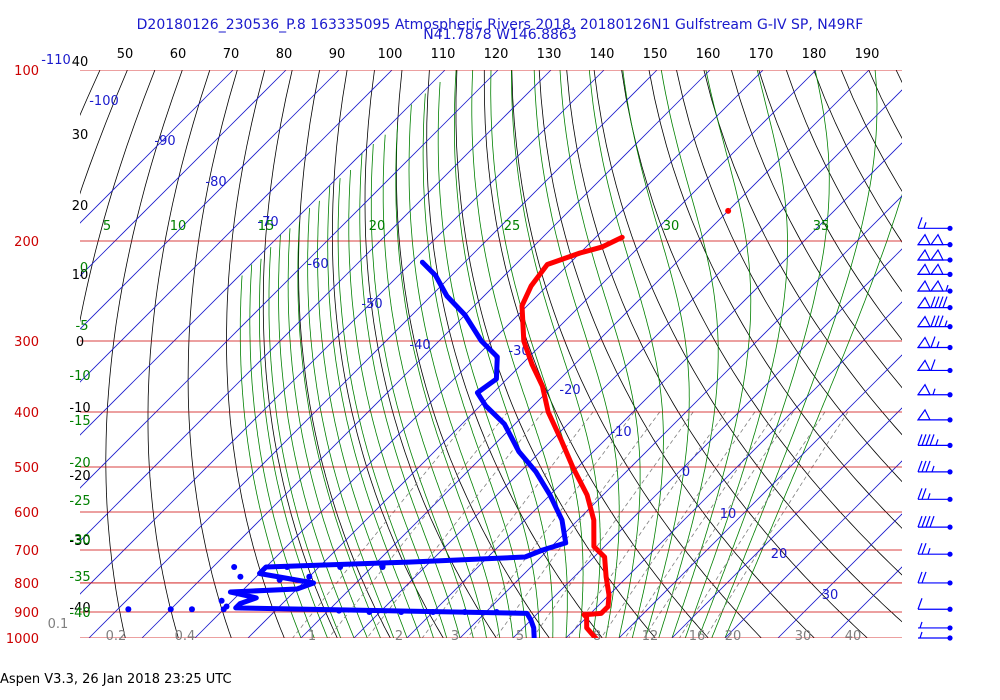  I want to click on pressure-label: 800, so click(26, 584).